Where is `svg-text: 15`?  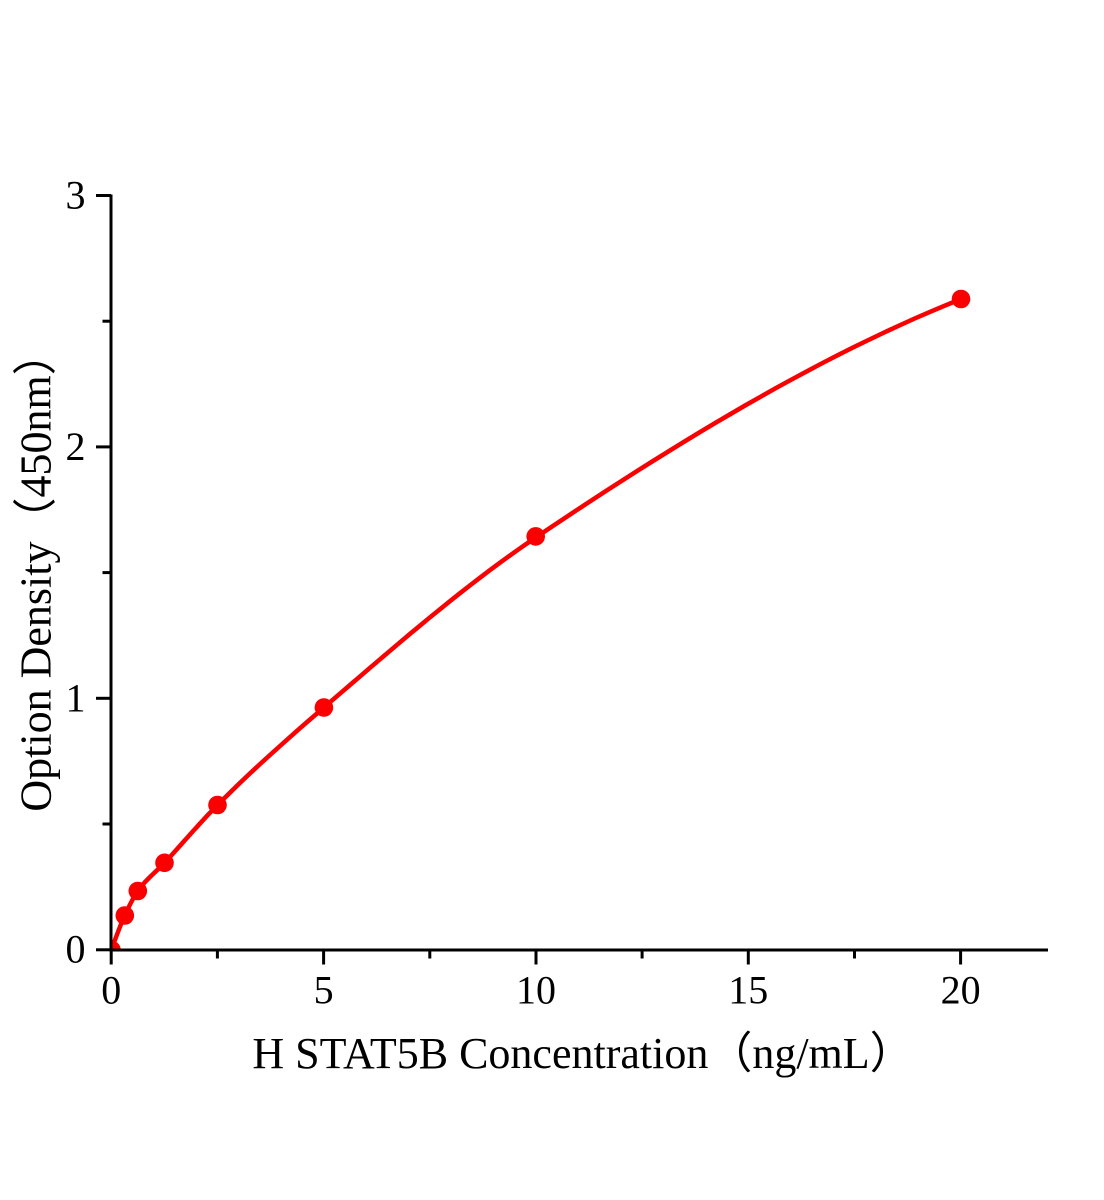
svg-text: 15 is located at coordinates (748, 990).